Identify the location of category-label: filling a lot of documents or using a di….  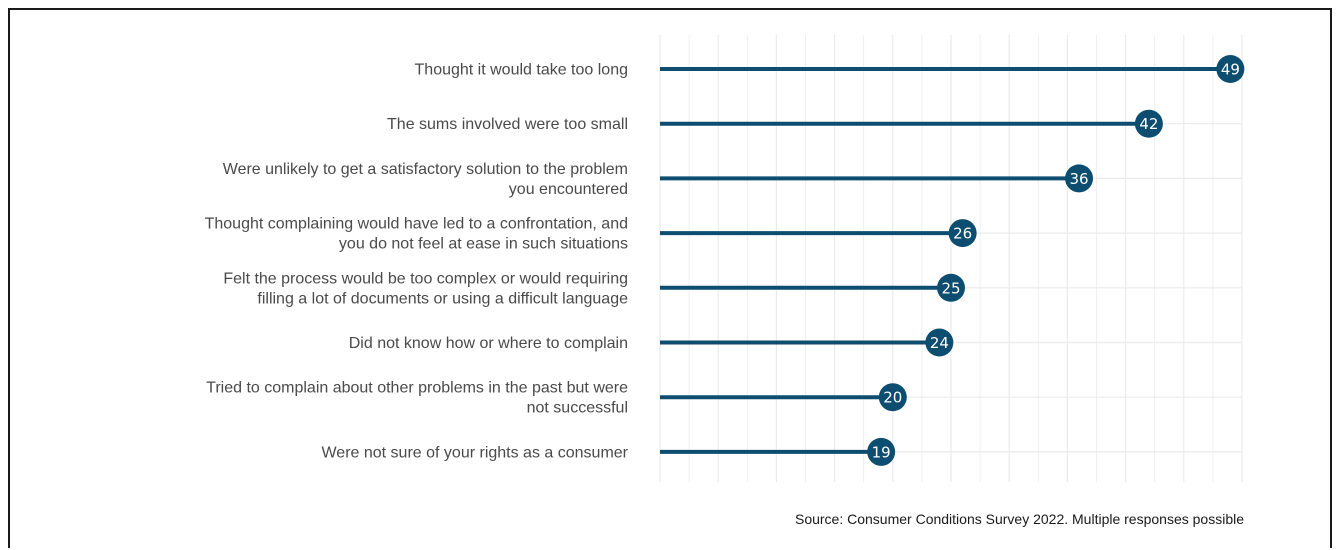
(442, 298).